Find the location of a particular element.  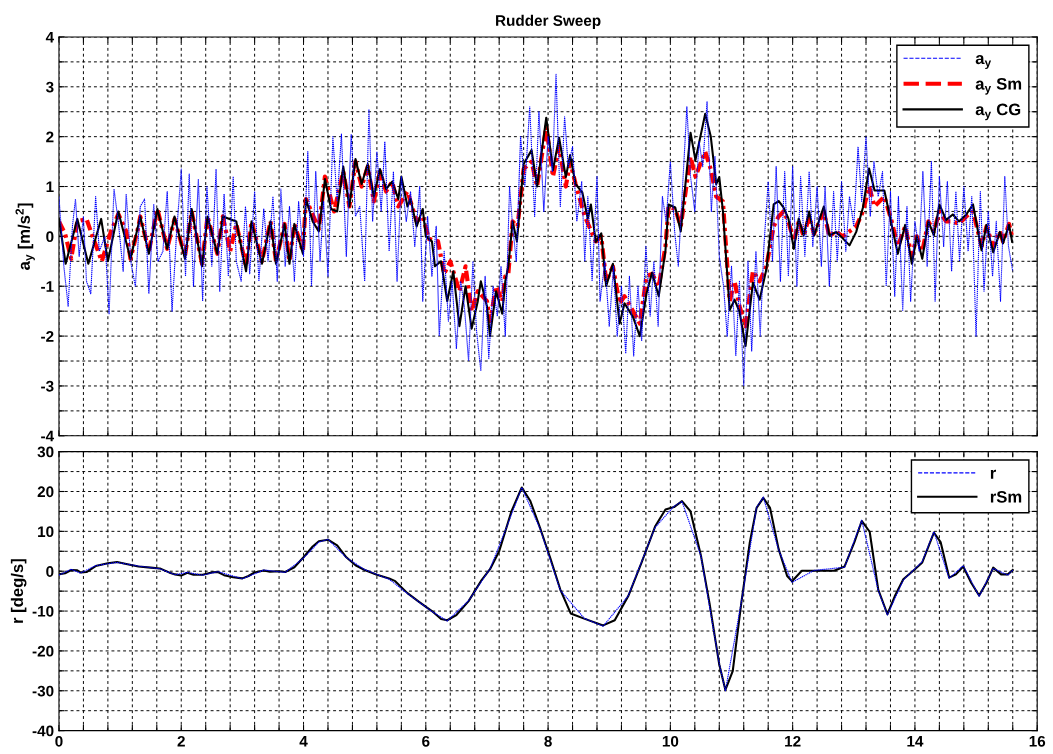

legend-label: a$_{y}$ is located at coordinates (983, 62).